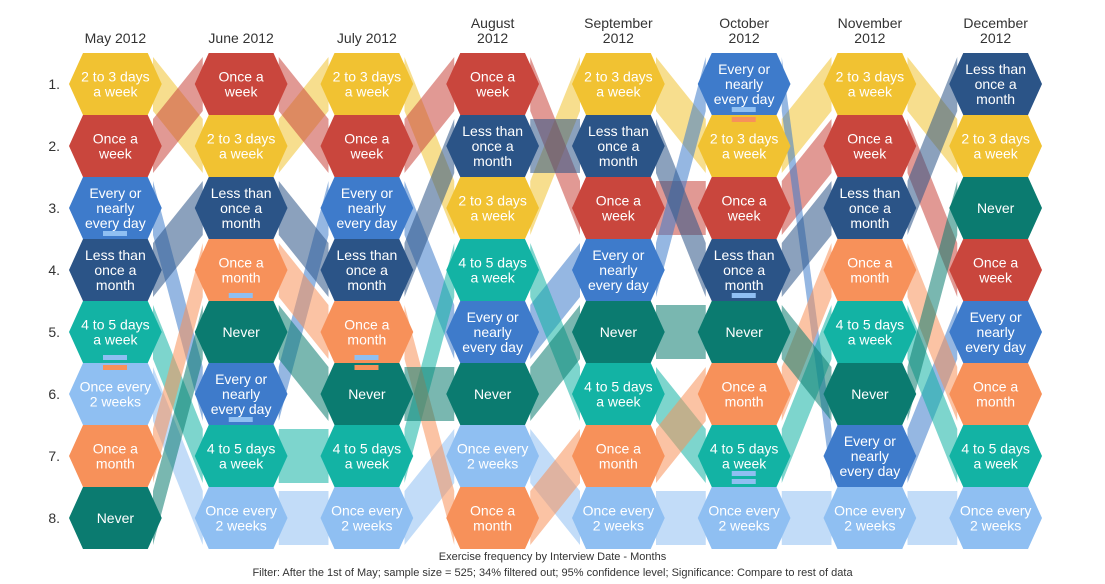  What do you see at coordinates (493, 30) in the screenshot?
I see `month-header: August 2012` at bounding box center [493, 30].